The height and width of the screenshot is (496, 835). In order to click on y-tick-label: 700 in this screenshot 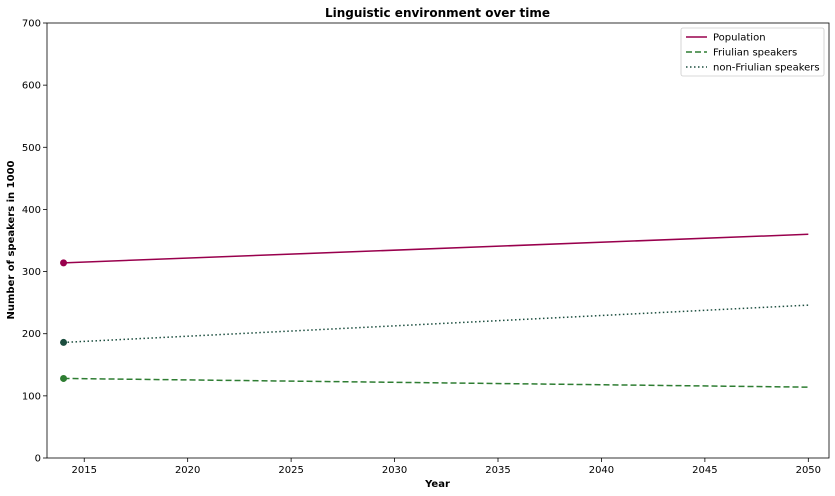, I will do `click(31, 24)`.